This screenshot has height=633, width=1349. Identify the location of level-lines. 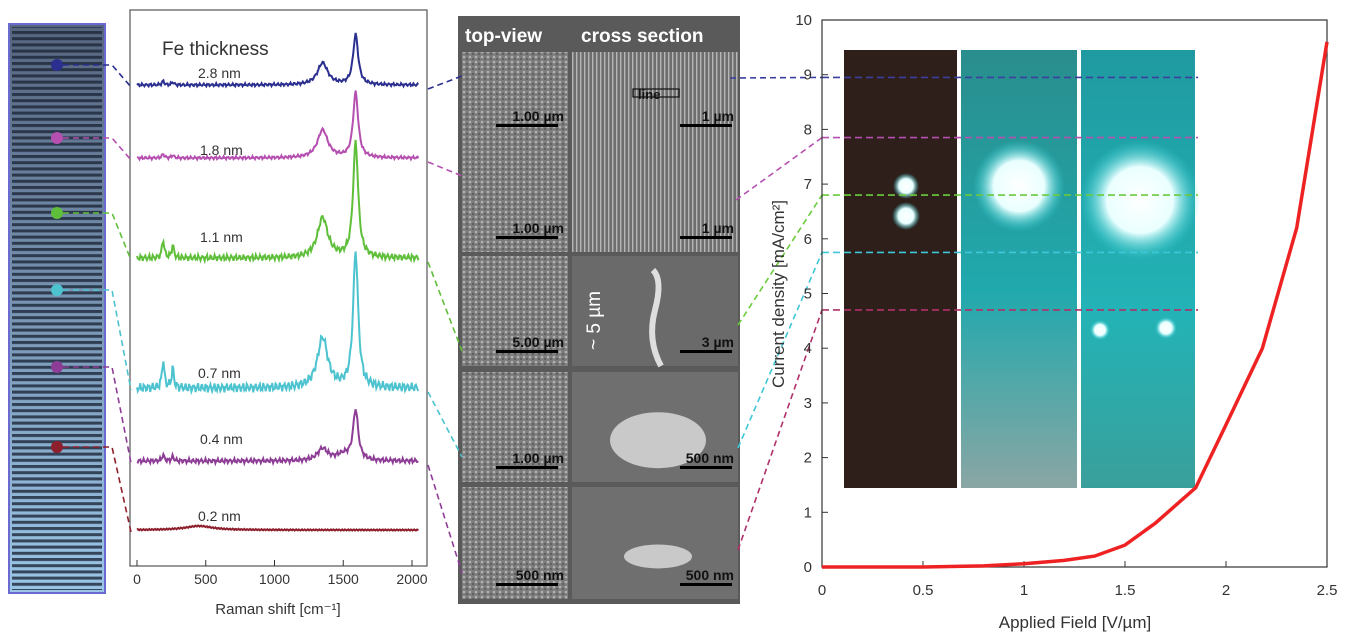
(1010, 193).